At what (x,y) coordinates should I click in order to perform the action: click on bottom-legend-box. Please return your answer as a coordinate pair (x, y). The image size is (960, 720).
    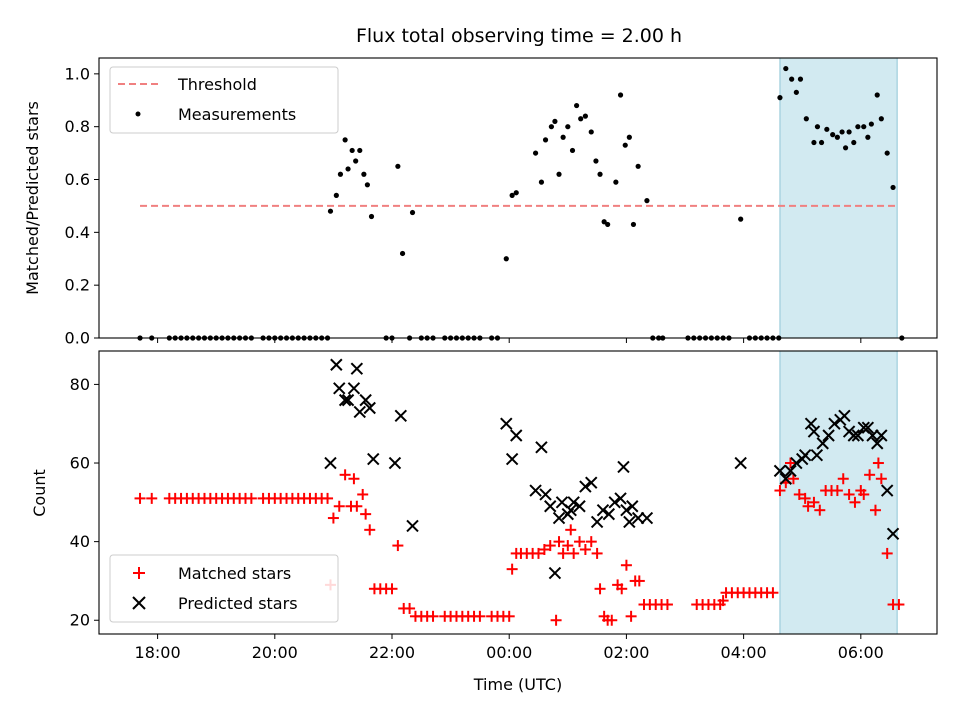
    Looking at the image, I should click on (224, 588).